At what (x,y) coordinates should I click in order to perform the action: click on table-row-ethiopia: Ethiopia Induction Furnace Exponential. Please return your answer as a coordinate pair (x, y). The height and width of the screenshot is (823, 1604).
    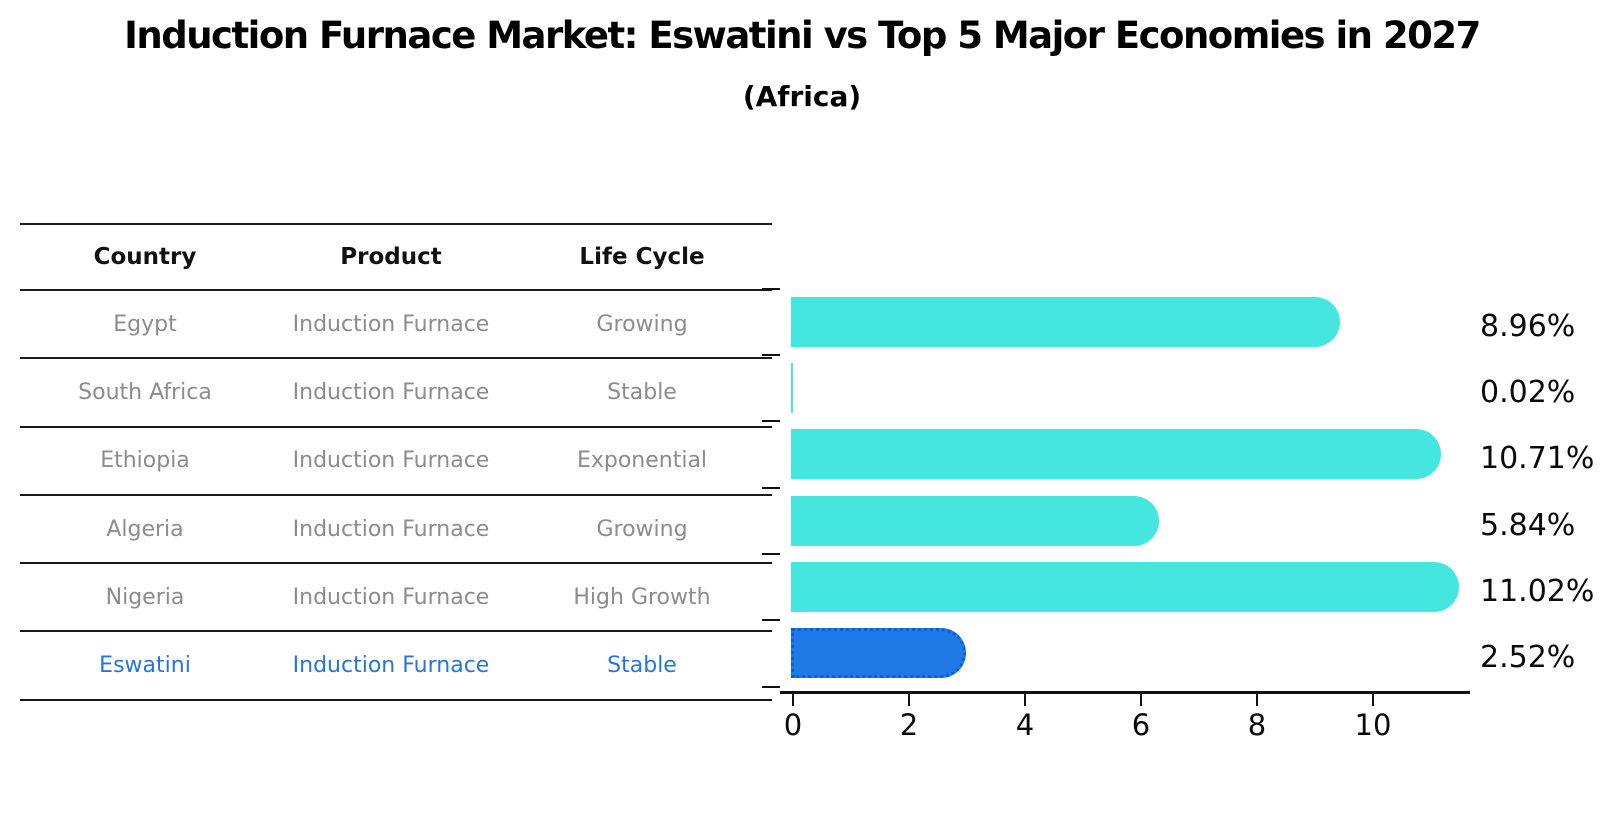
    Looking at the image, I should click on (396, 462).